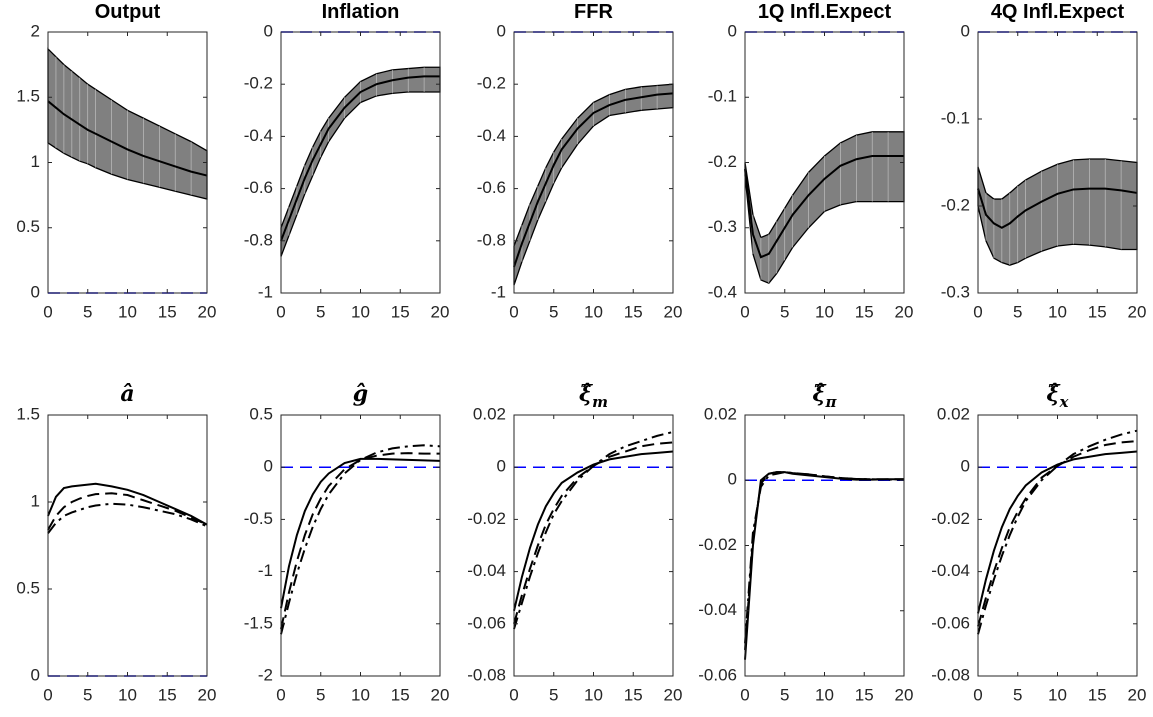  What do you see at coordinates (128, 12) in the screenshot?
I see `panel-title: Output` at bounding box center [128, 12].